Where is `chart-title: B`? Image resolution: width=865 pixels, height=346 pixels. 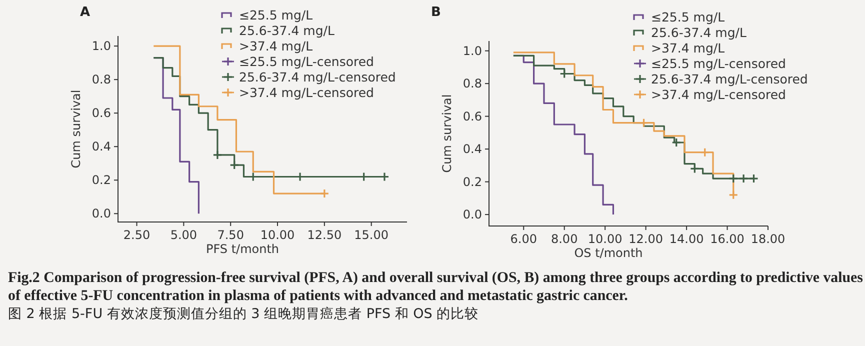
chart-title: B is located at coordinates (436, 12).